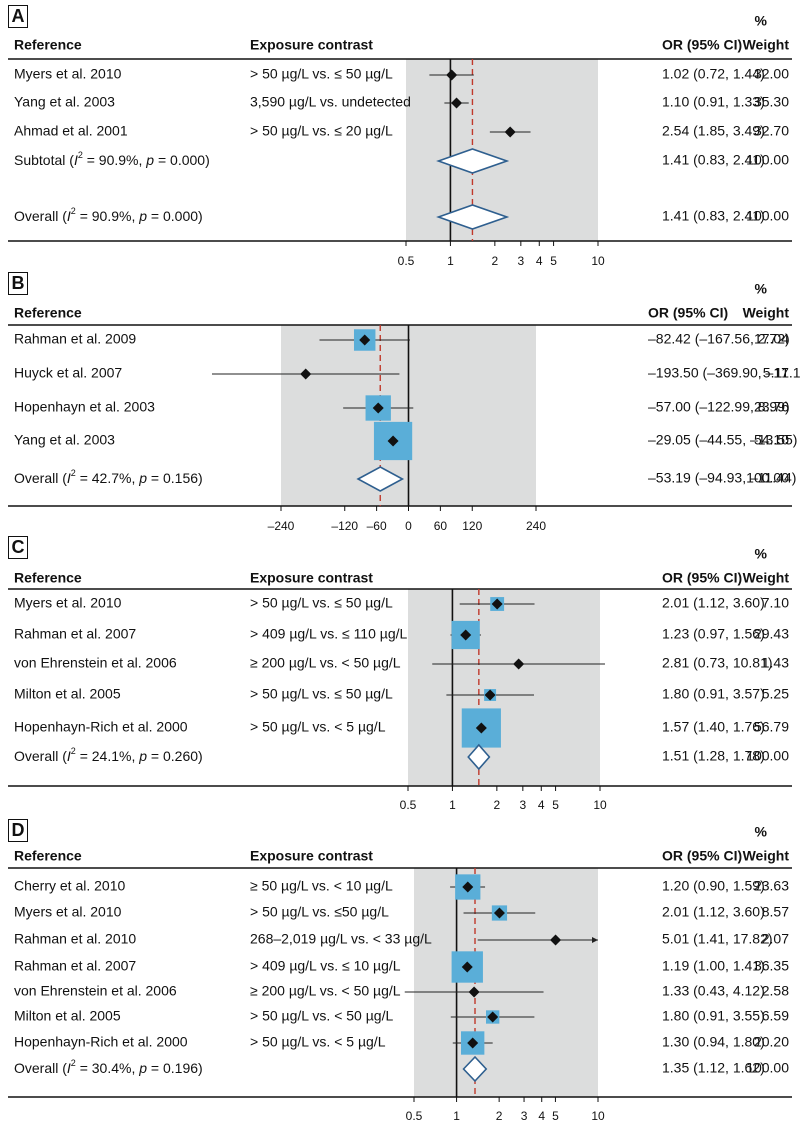 This screenshot has width=800, height=1121. Describe the element at coordinates (775, 1016) in the screenshot. I see `weight-value: 6.59` at that location.